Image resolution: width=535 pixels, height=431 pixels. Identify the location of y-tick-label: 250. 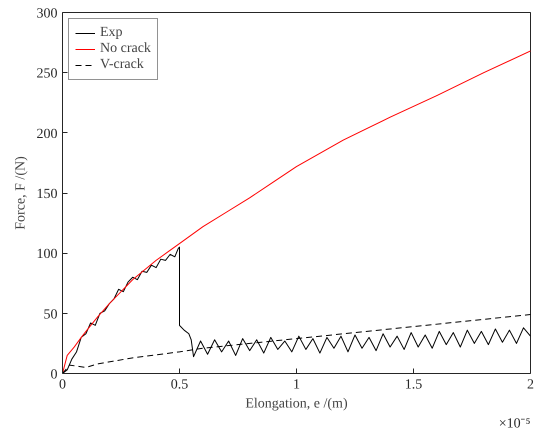
(47, 74).